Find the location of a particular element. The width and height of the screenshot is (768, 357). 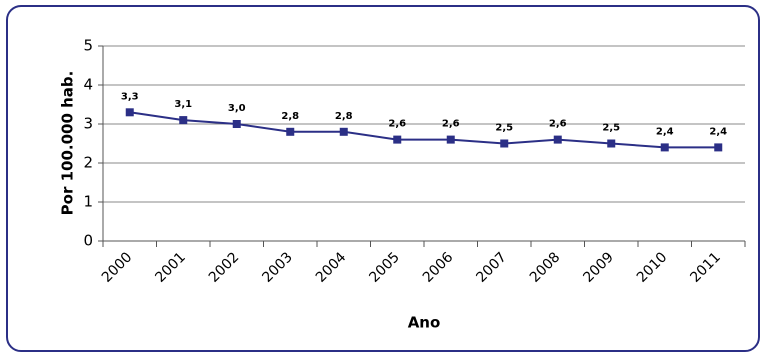

data-label: 3,3 is located at coordinates (130, 96).